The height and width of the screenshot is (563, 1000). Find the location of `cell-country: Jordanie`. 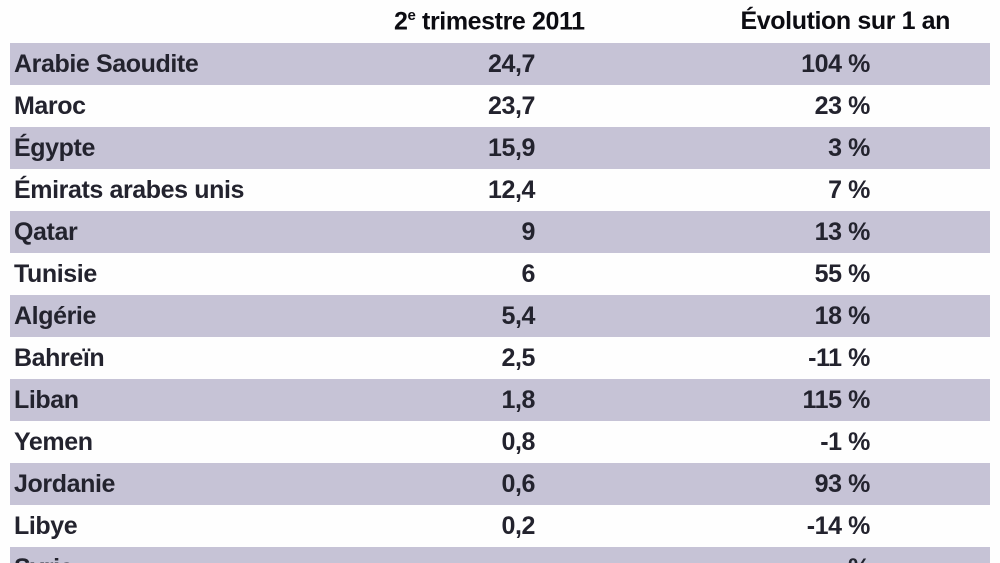

cell-country: Jordanie is located at coordinates (64, 483).